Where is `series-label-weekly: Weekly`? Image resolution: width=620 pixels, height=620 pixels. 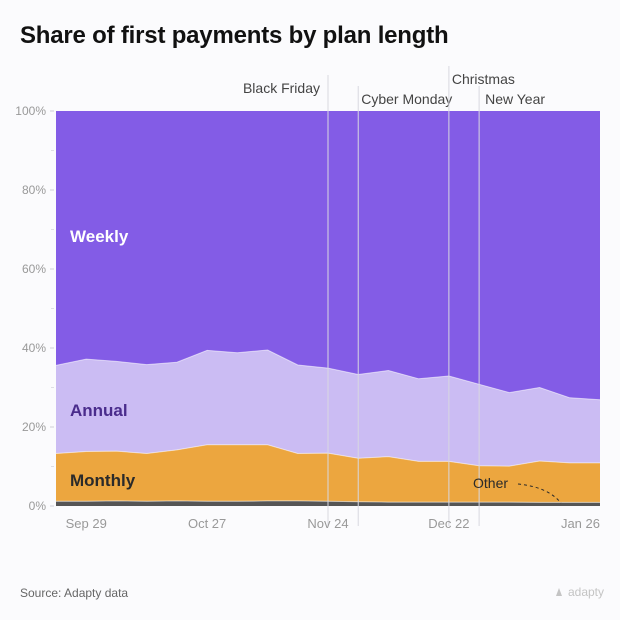
series-label-weekly: Weekly is located at coordinates (99, 236).